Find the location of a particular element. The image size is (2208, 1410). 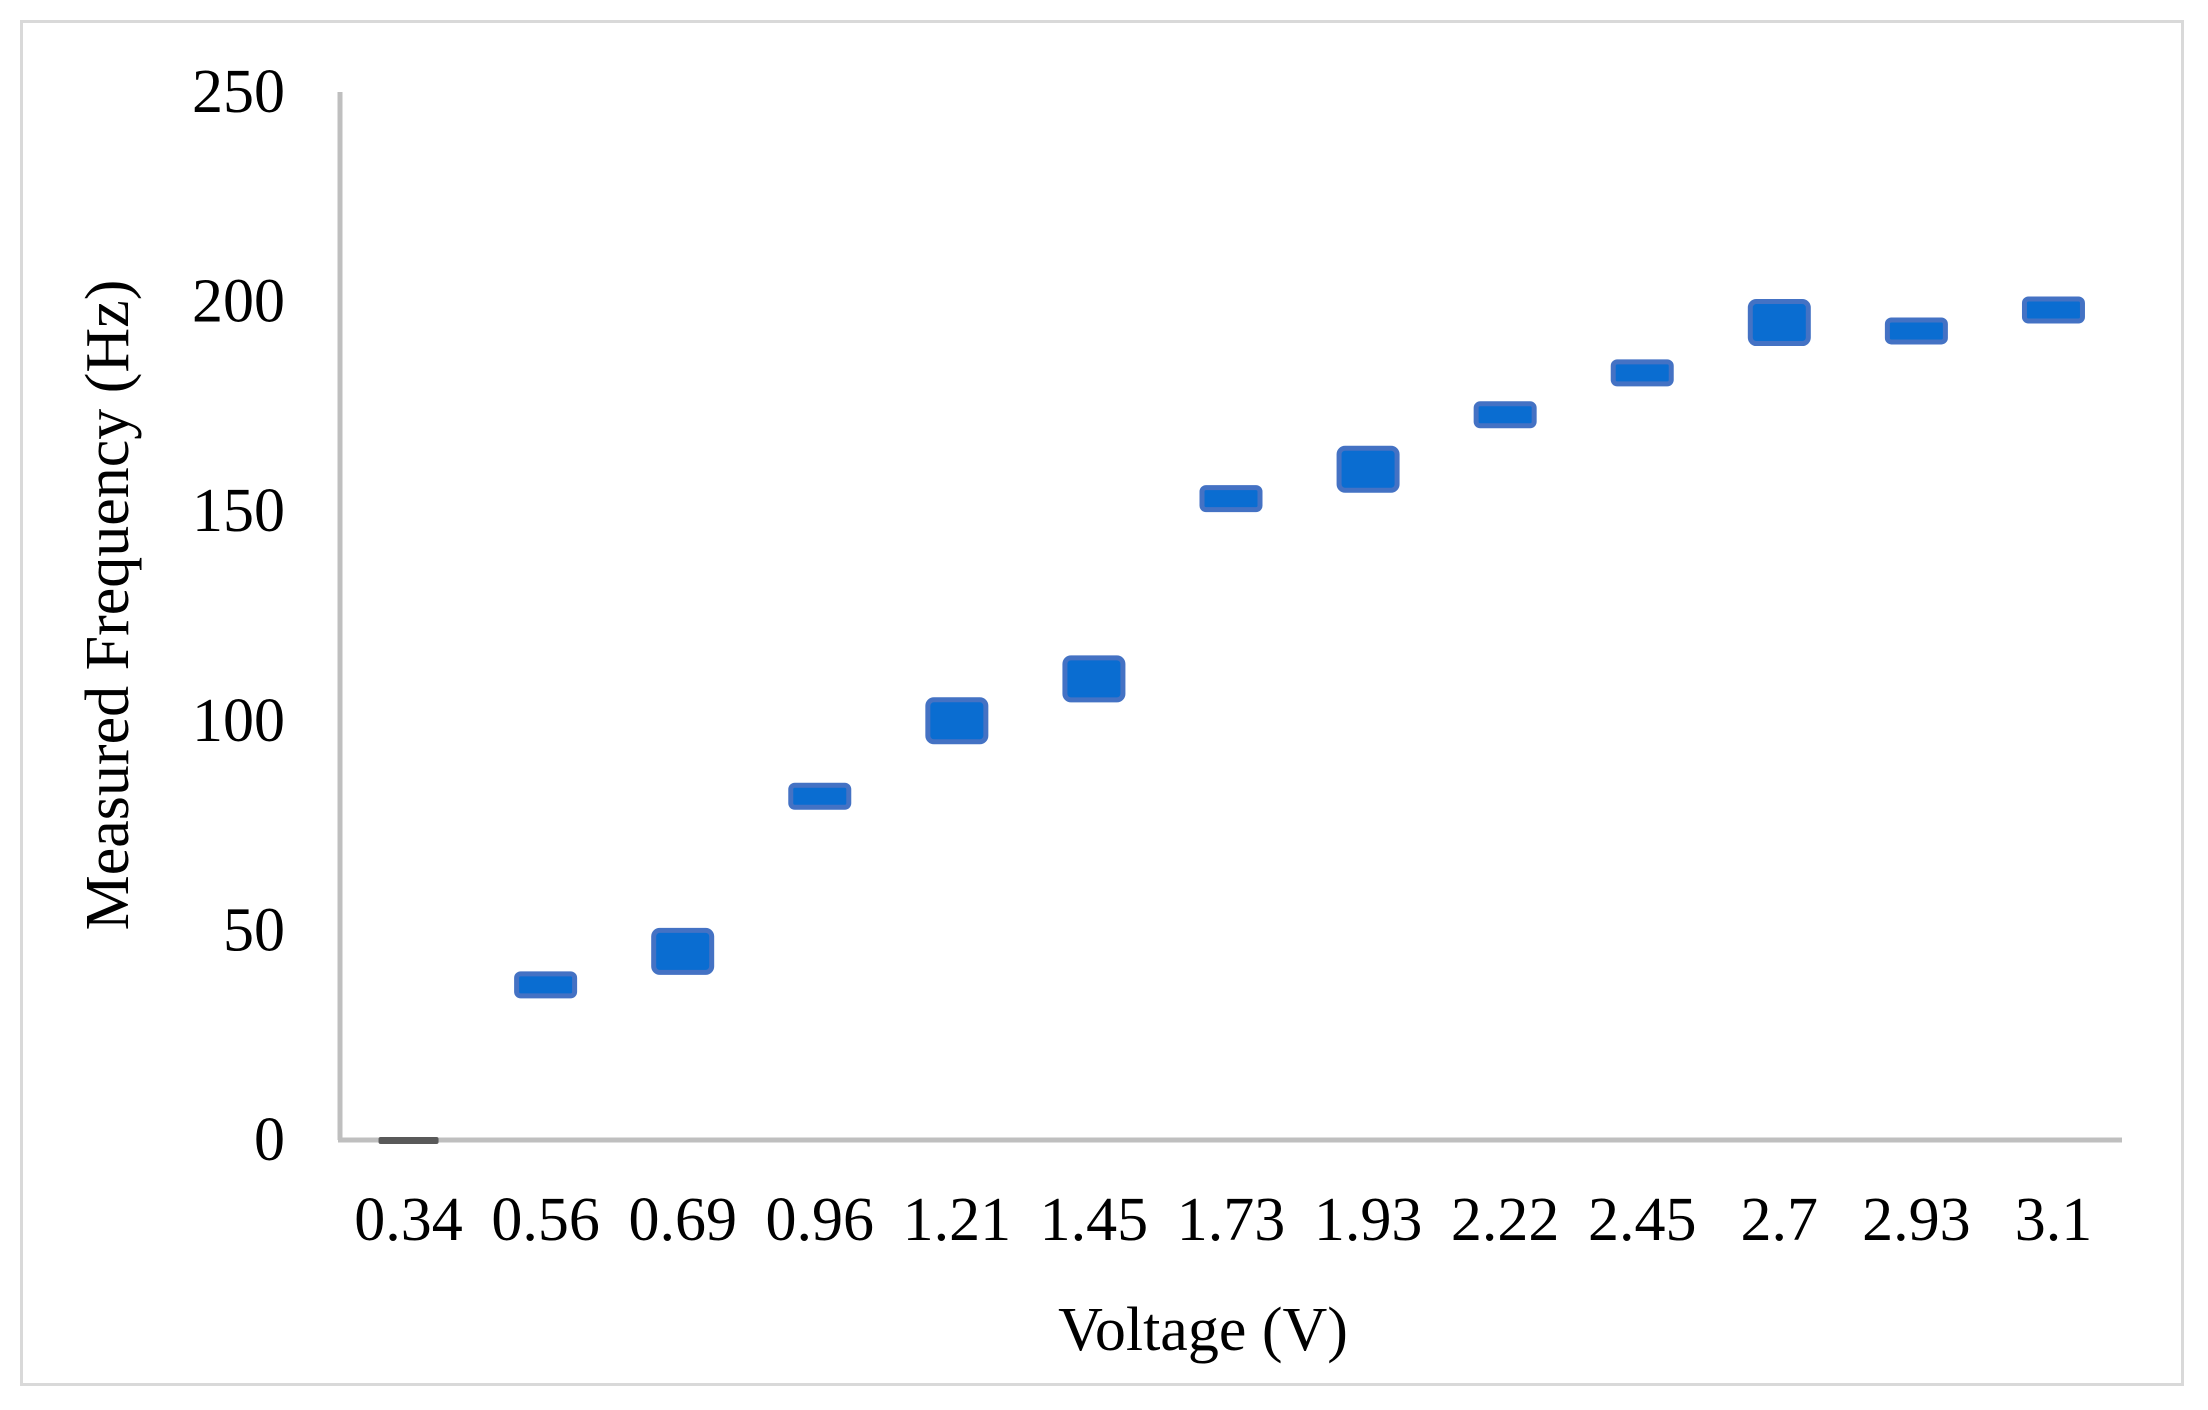

x-tick-label: 1.21 is located at coordinates (957, 1220).